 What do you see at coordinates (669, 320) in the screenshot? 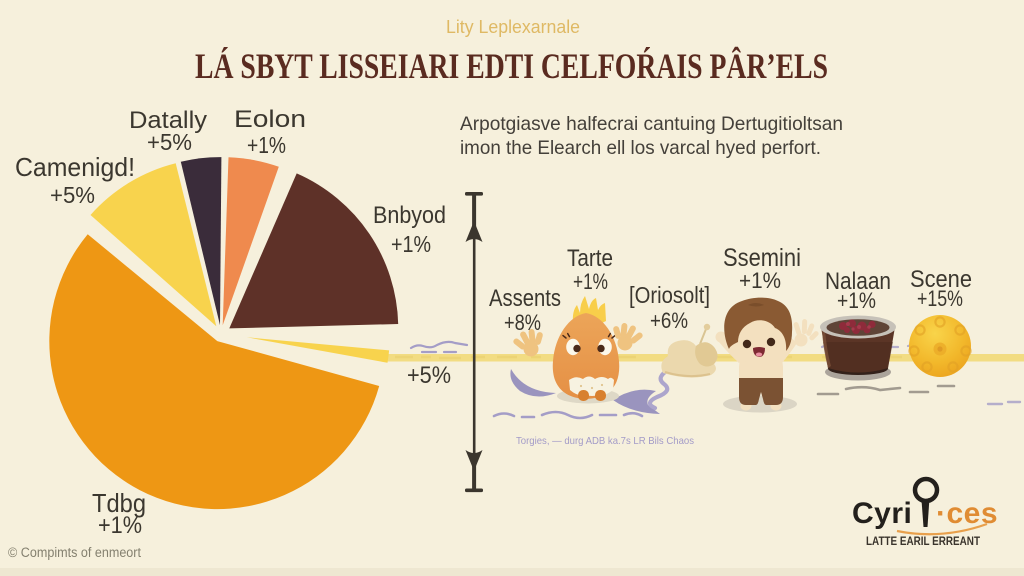
I see `svg-text: +6%` at bounding box center [669, 320].